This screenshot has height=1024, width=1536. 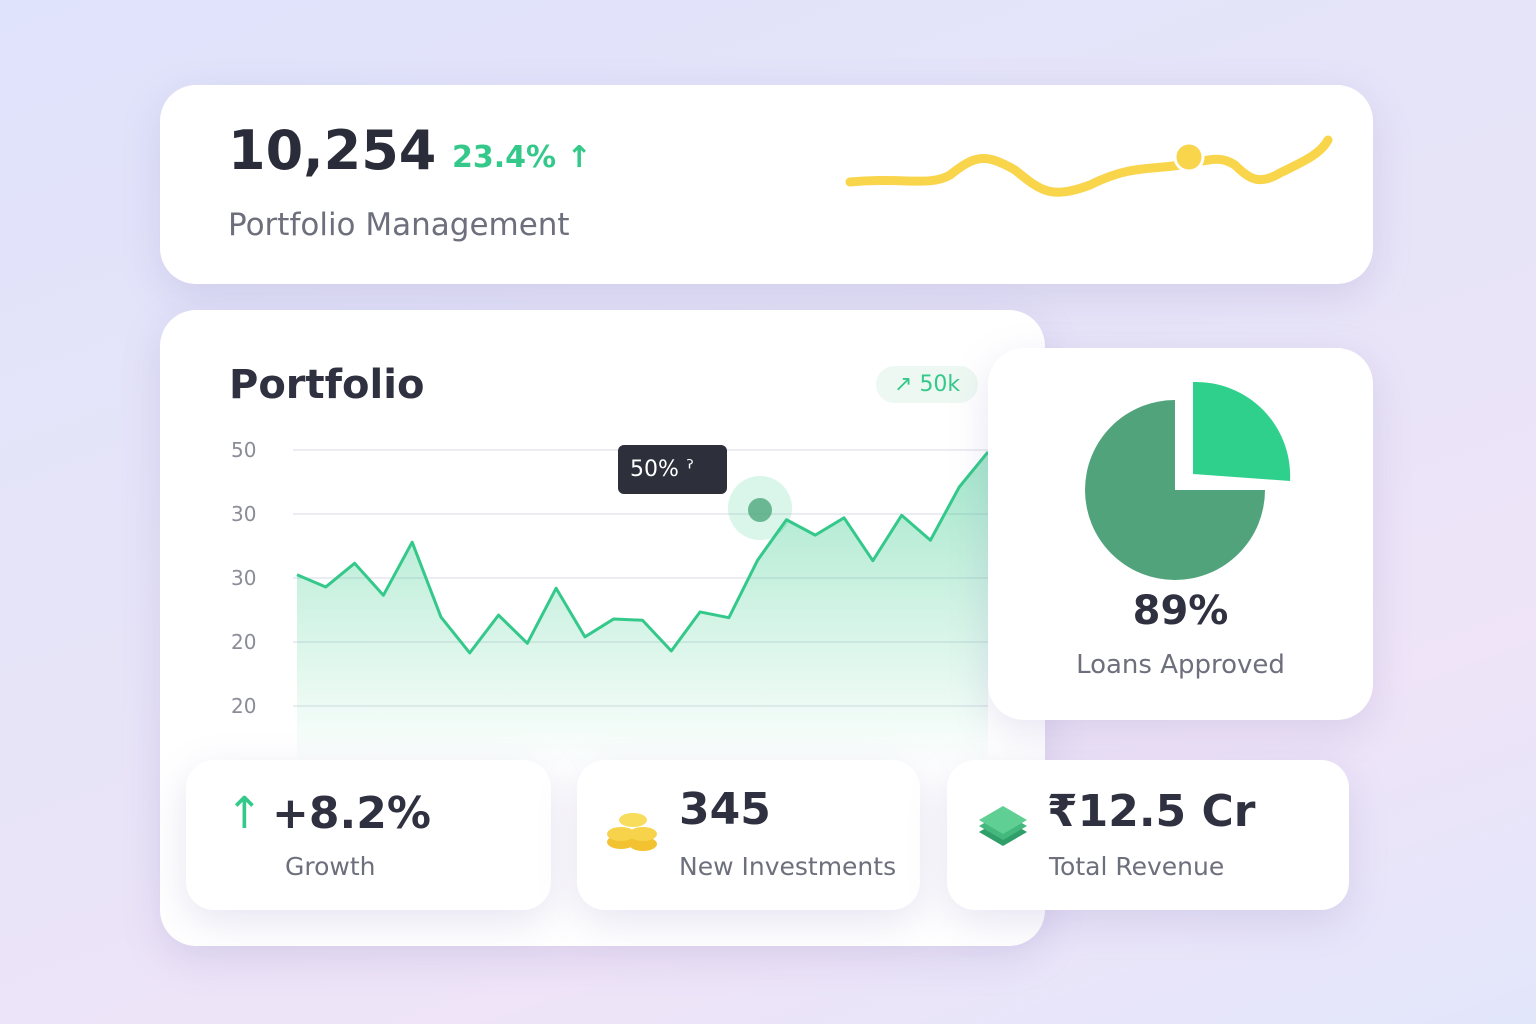 I want to click on loans-value: 89%, so click(x=1180, y=611).